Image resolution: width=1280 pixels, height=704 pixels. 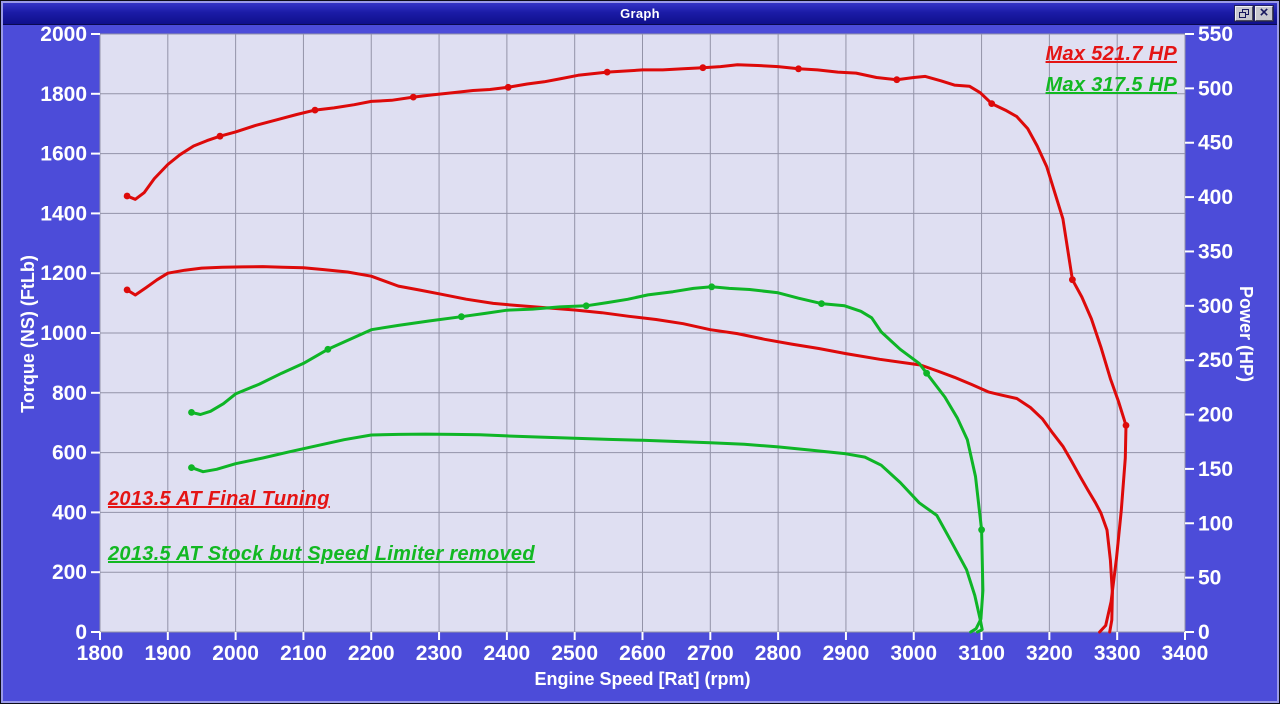 I want to click on close-icon: ×, so click(x=1264, y=12).